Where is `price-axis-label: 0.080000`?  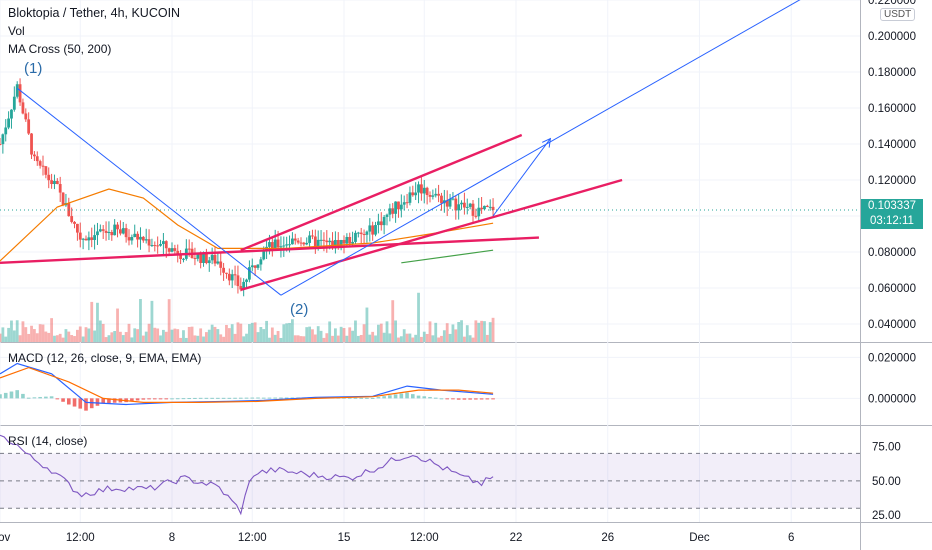
price-axis-label: 0.080000 is located at coordinates (892, 253).